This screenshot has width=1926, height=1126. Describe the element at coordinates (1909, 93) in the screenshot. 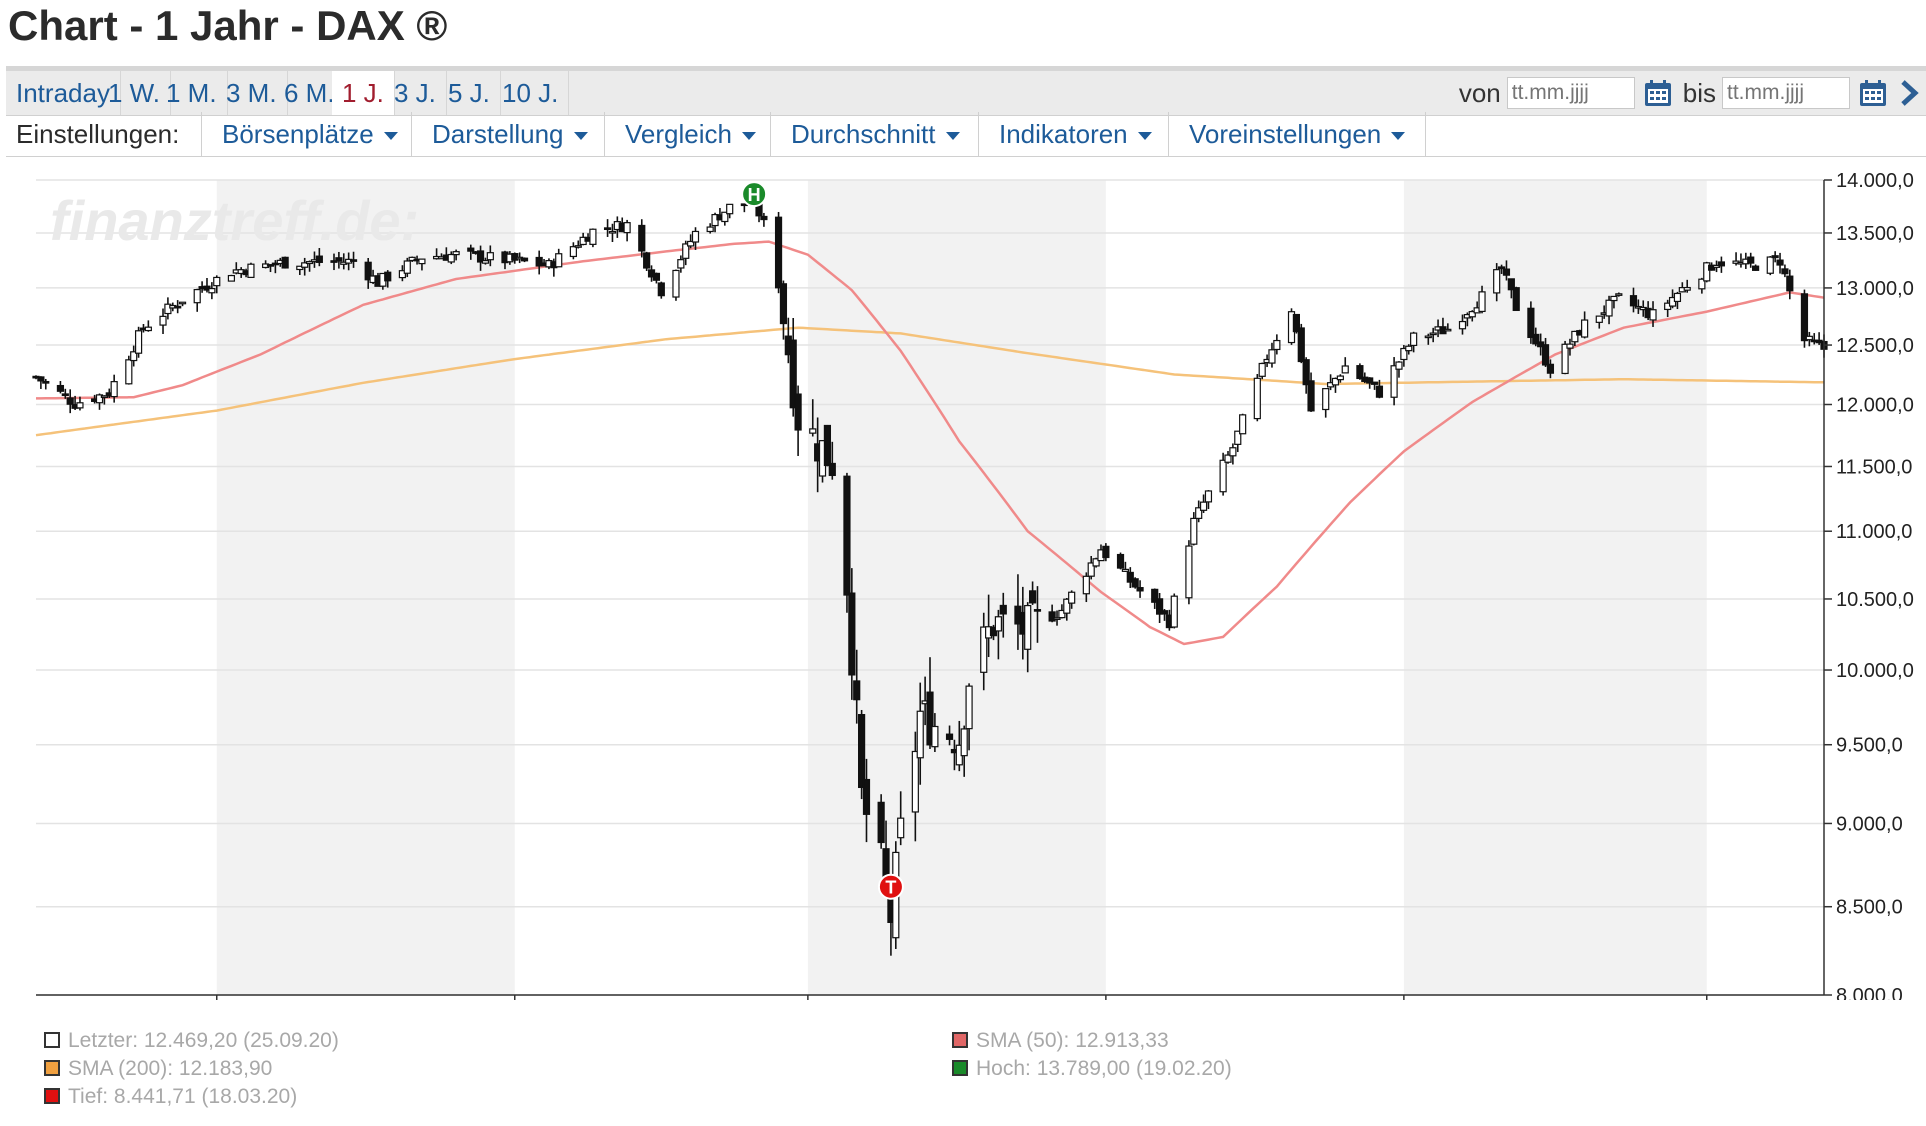

I see `chevron-right-icon` at that location.